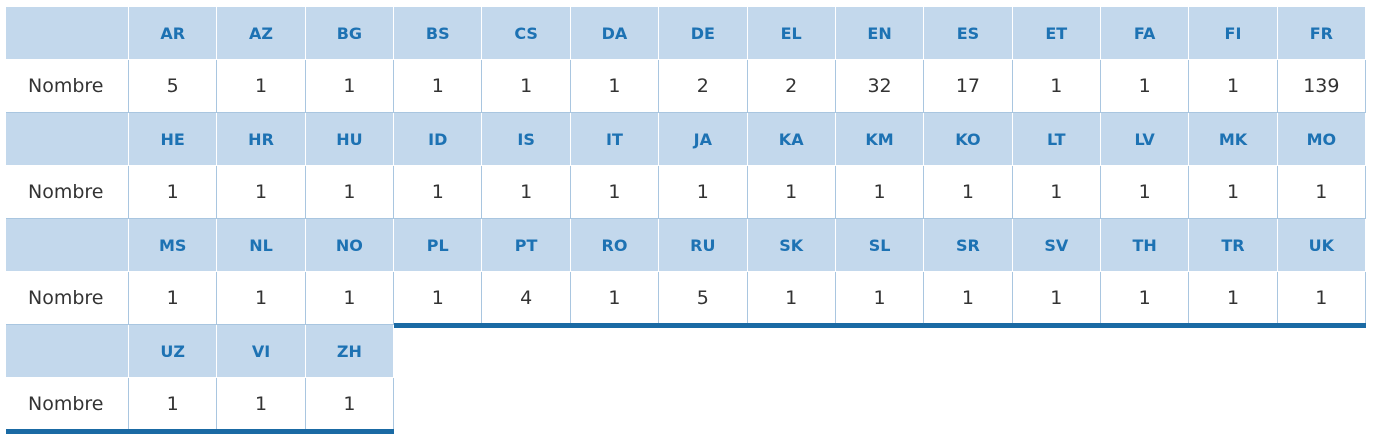  Describe the element at coordinates (1322, 245) in the screenshot. I see `language-header: UK` at that location.